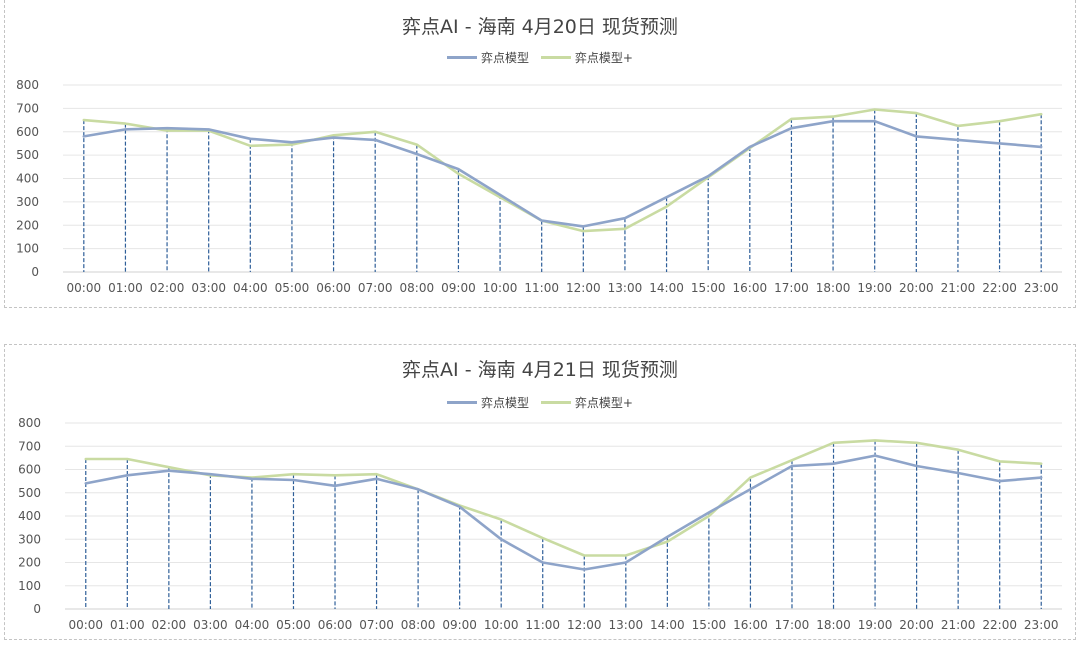 This screenshot has height=648, width=1080. Describe the element at coordinates (540, 27) in the screenshot. I see `chart-title: 弈点AI - 海南 4月20日 现货预测` at that location.